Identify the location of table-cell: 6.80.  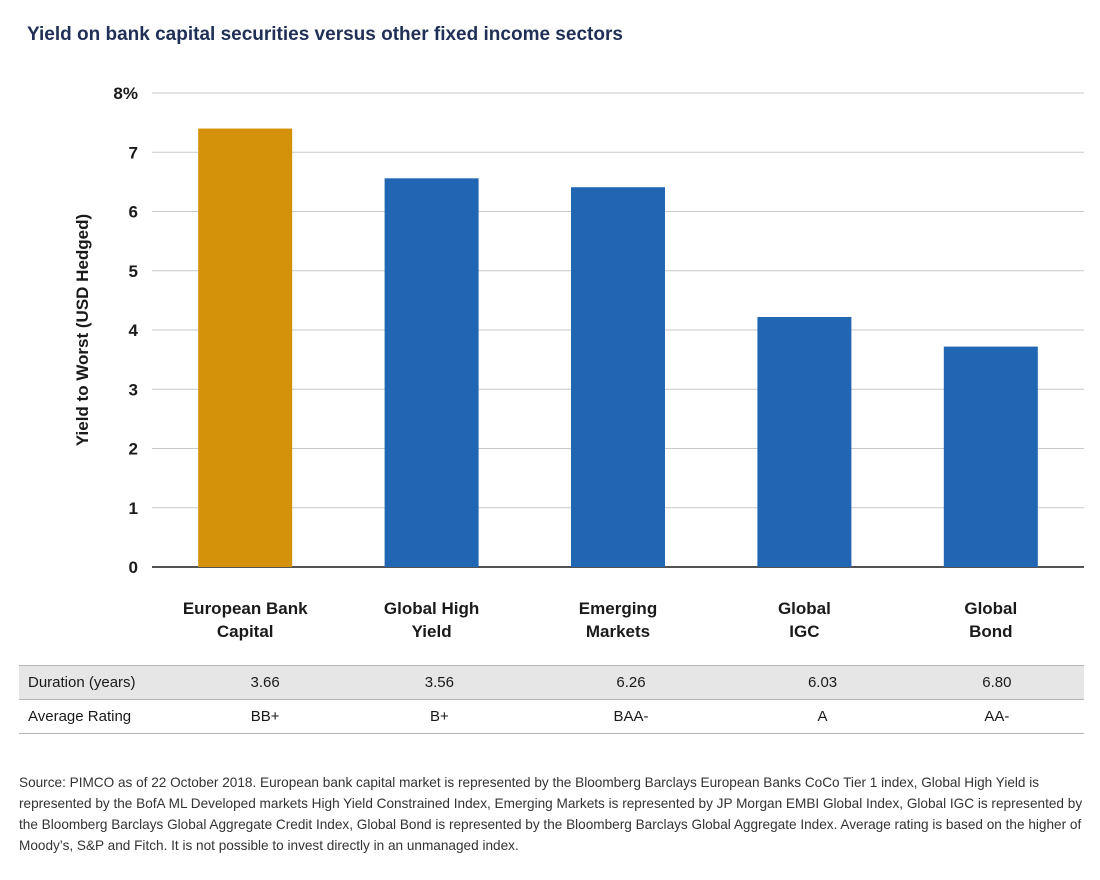
(996, 682).